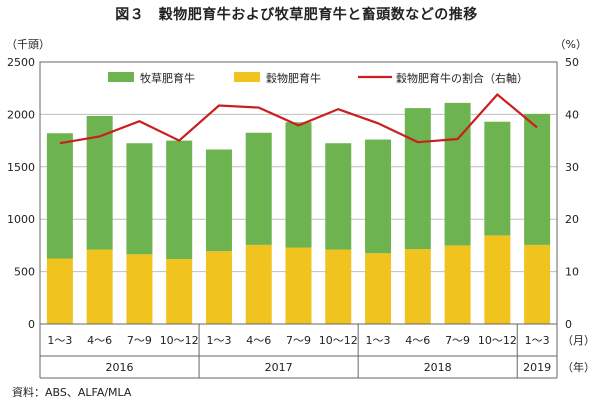 The width and height of the screenshot is (593, 403). Describe the element at coordinates (293, 78) in the screenshot. I see `legend-label-grain-fed: 穀物肥育牛` at that location.